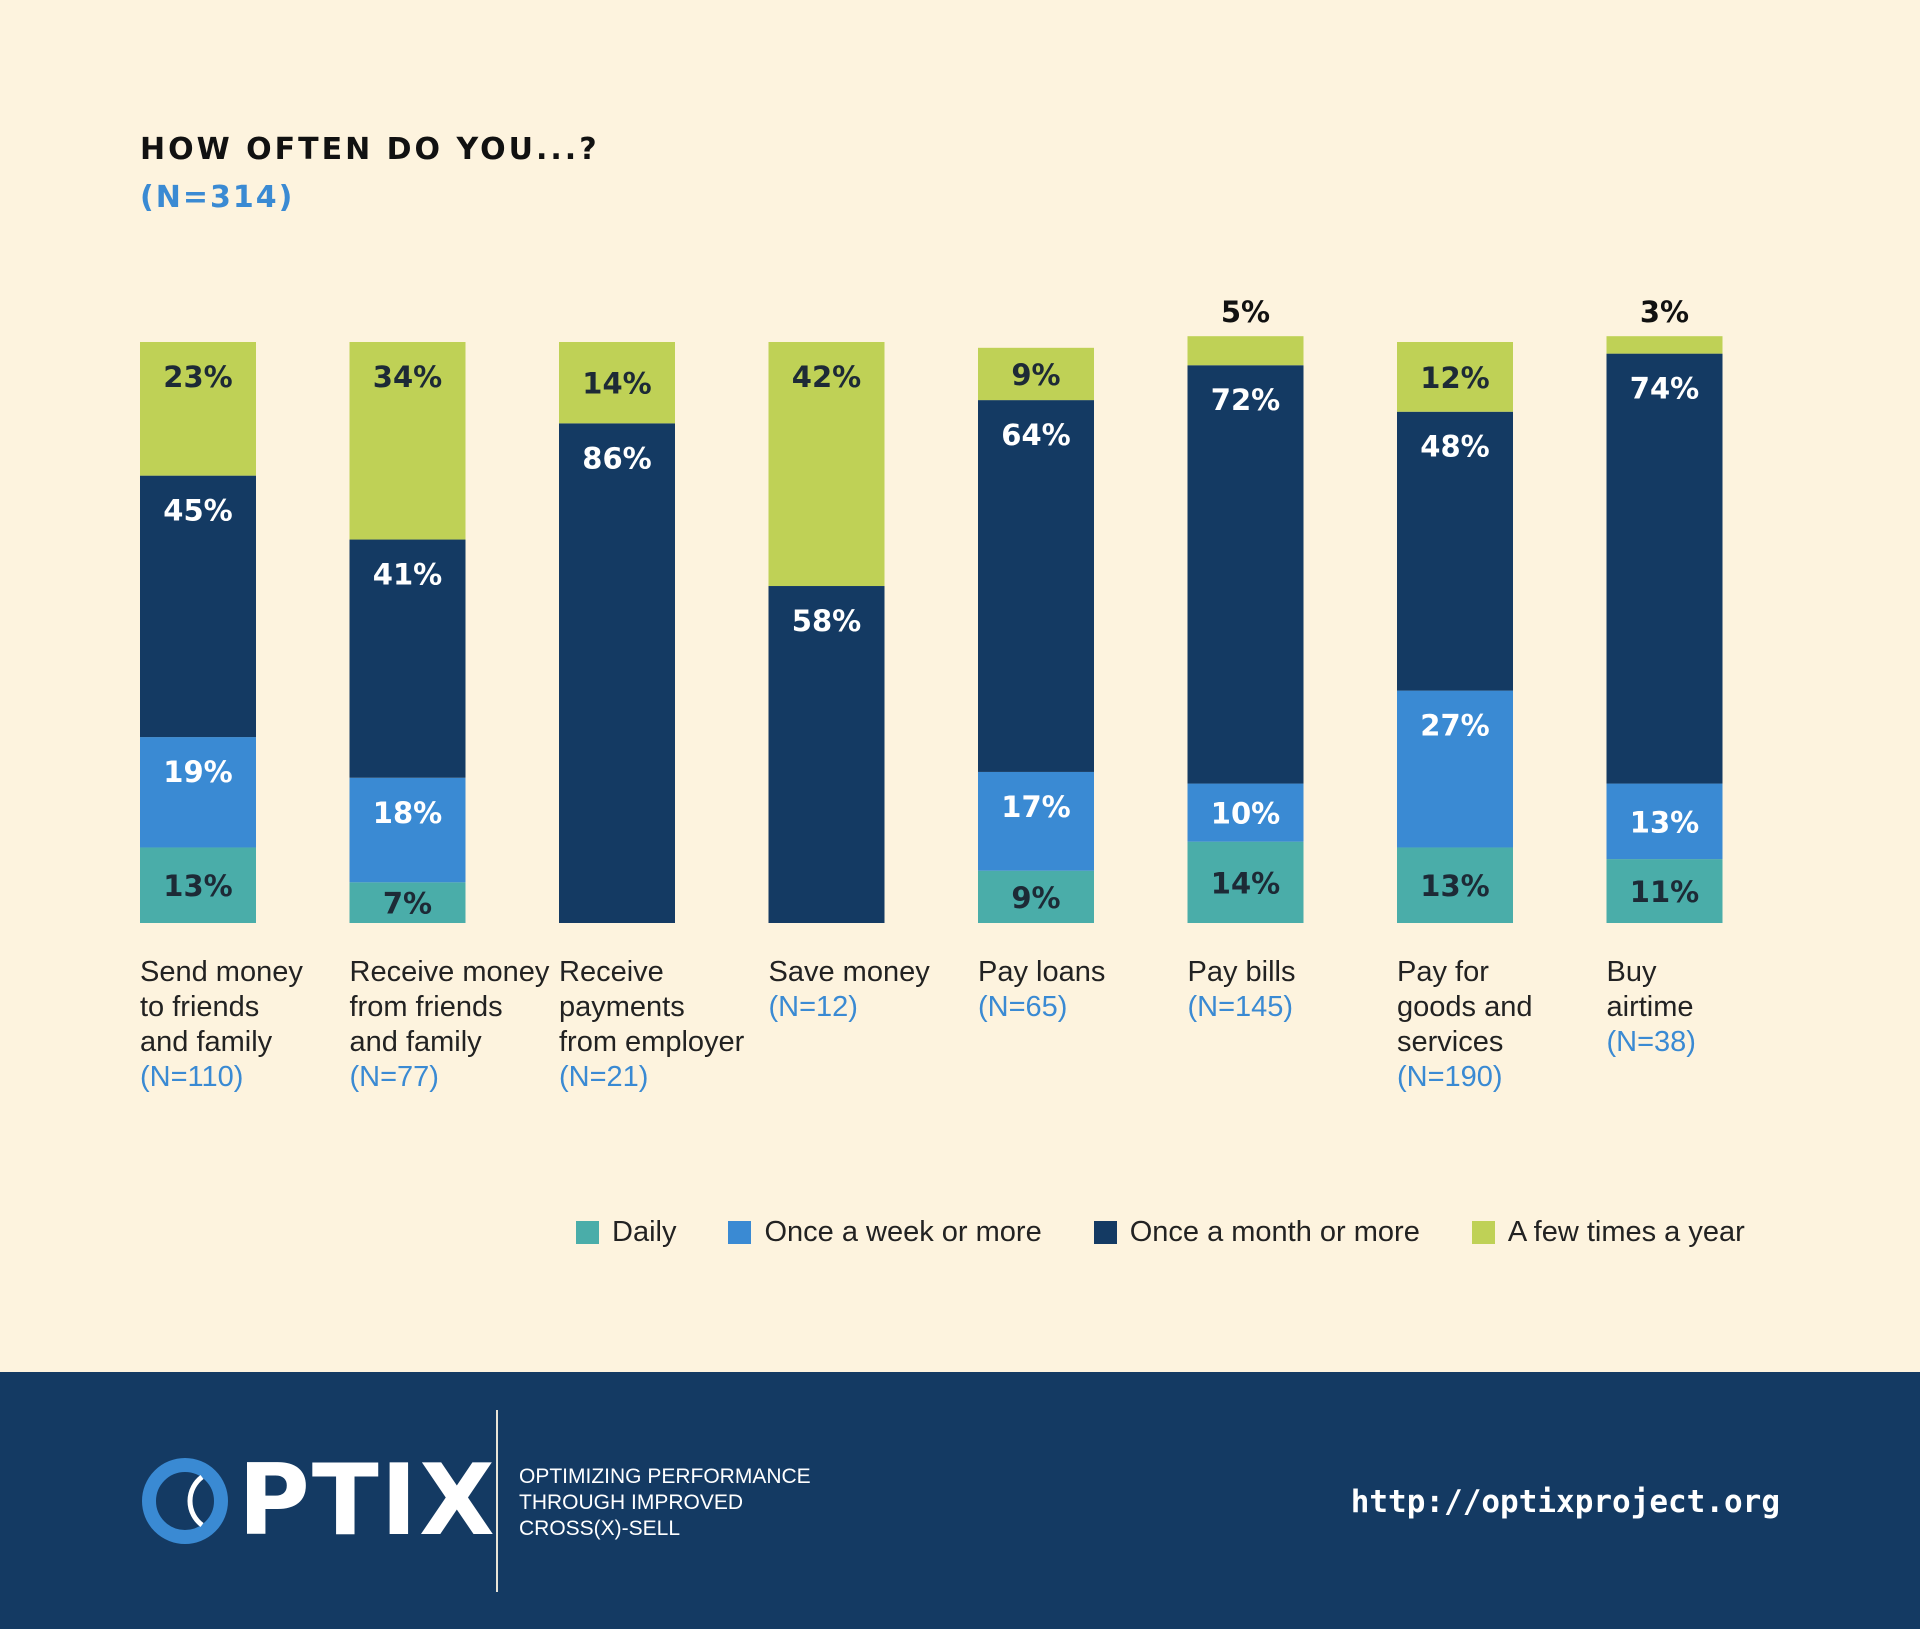 This screenshot has width=1920, height=1629. What do you see at coordinates (849, 972) in the screenshot?
I see `category-label-line: Save money` at bounding box center [849, 972].